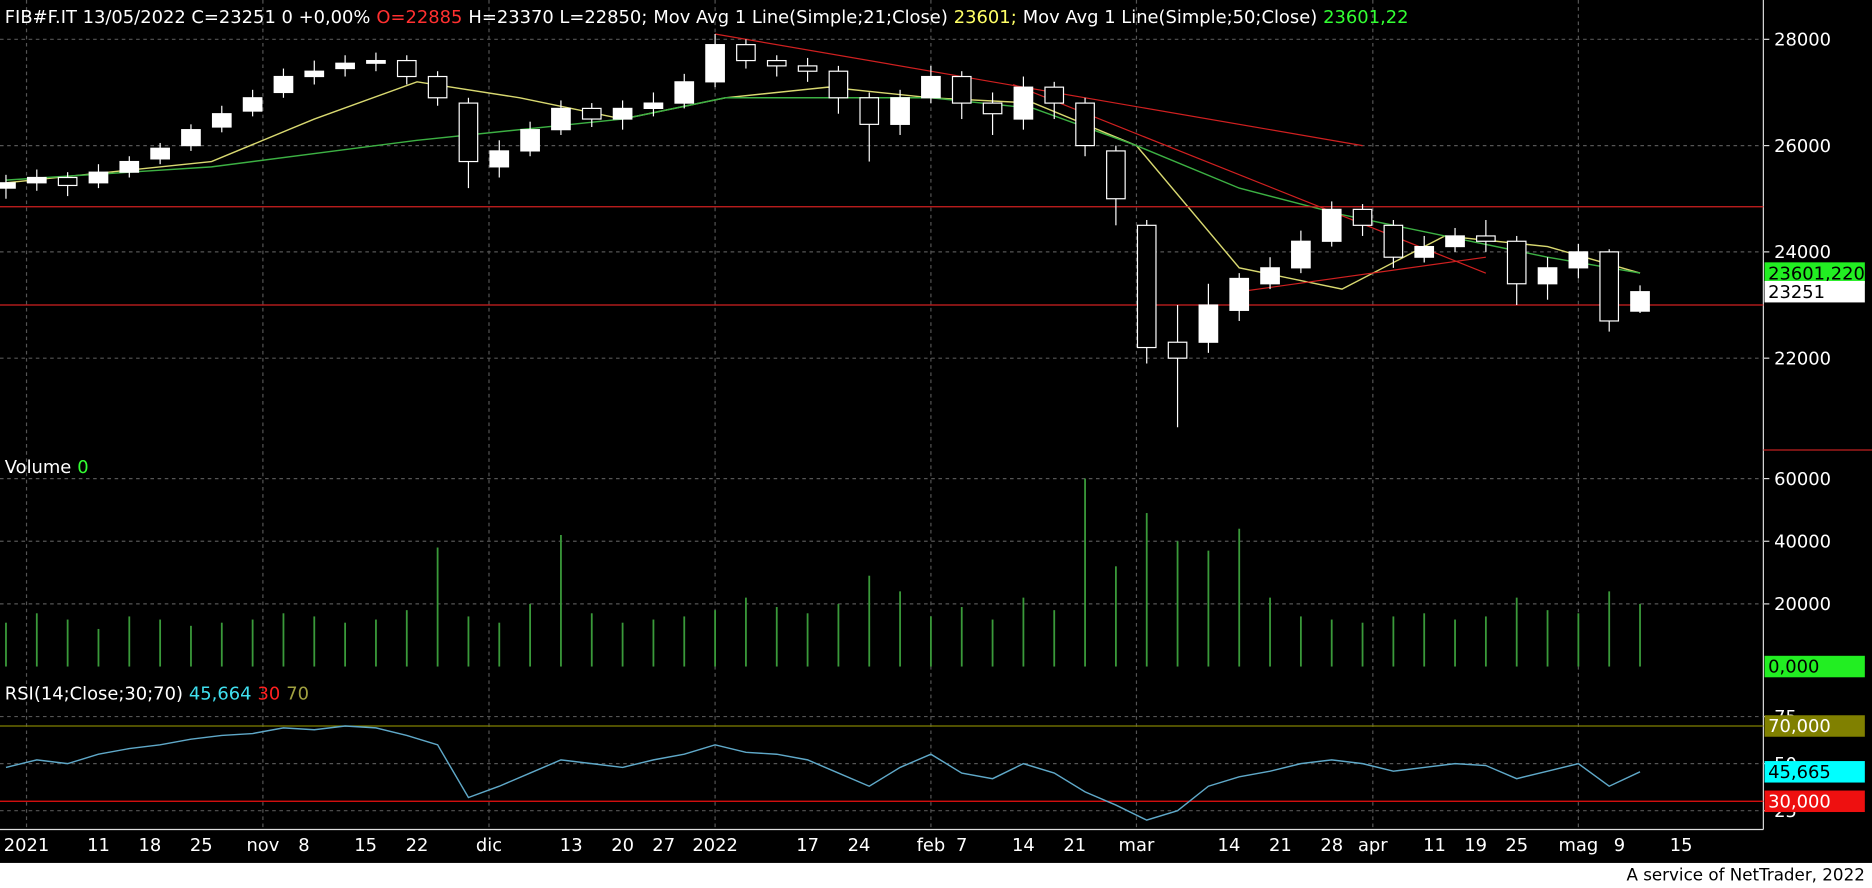  Describe the element at coordinates (800, 17) in the screenshot. I see `title-part: Mov Avg 1 Line(Simple;21;Close)` at that location.